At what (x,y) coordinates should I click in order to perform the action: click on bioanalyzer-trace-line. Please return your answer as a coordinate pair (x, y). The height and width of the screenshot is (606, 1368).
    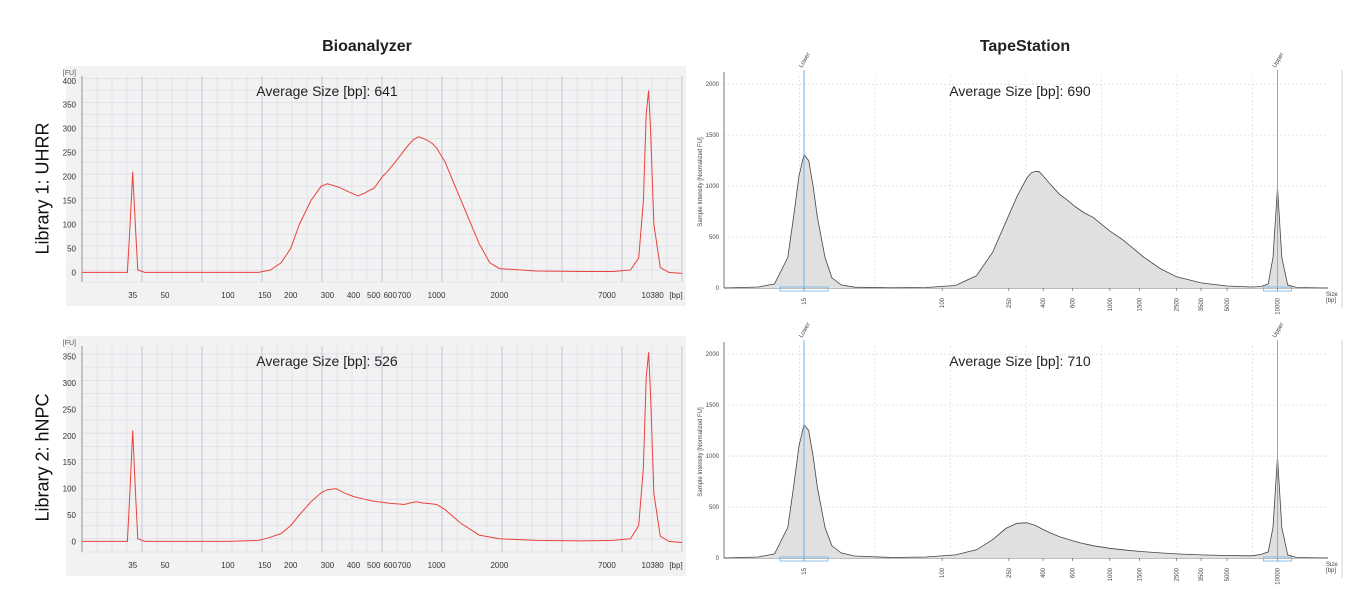
    Looking at the image, I should click on (382, 182).